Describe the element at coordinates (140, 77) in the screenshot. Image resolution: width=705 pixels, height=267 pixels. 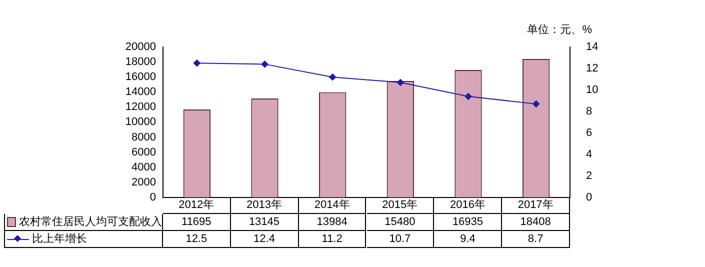
I see `y-tick-label: 16000` at that location.